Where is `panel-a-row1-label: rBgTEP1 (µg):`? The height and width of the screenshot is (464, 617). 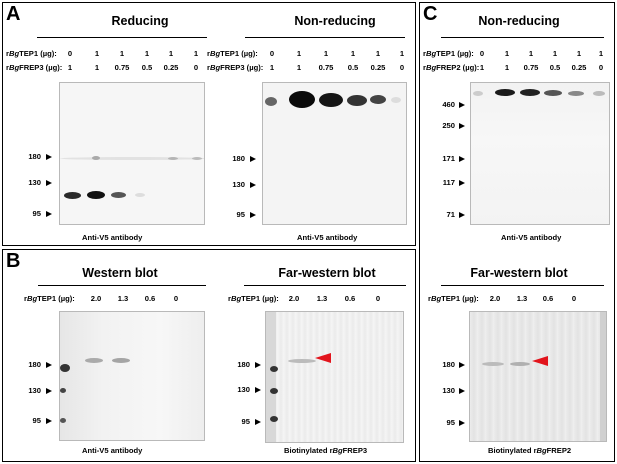 panel-a-row1-label: rBgTEP1 (µg): is located at coordinates (31, 53).